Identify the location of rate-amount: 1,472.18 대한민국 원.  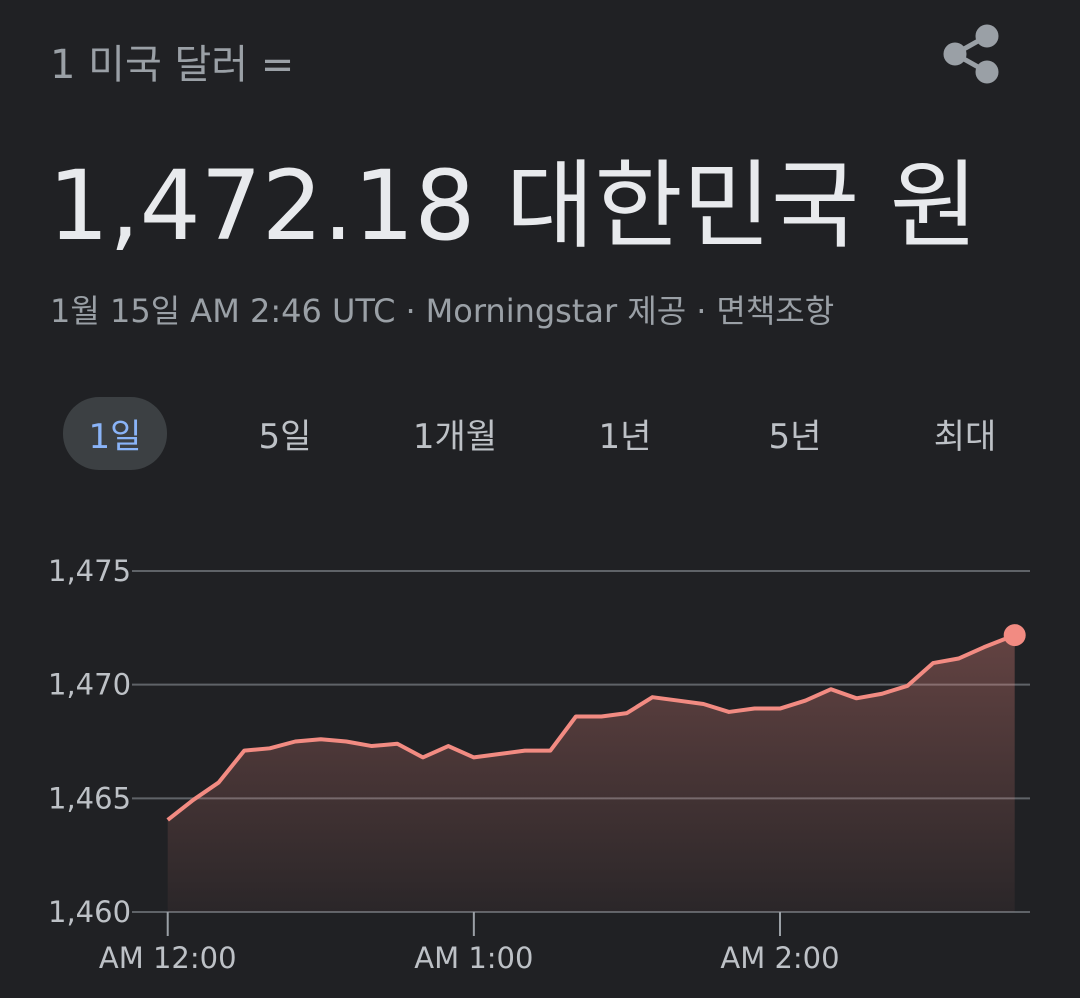
(513, 206).